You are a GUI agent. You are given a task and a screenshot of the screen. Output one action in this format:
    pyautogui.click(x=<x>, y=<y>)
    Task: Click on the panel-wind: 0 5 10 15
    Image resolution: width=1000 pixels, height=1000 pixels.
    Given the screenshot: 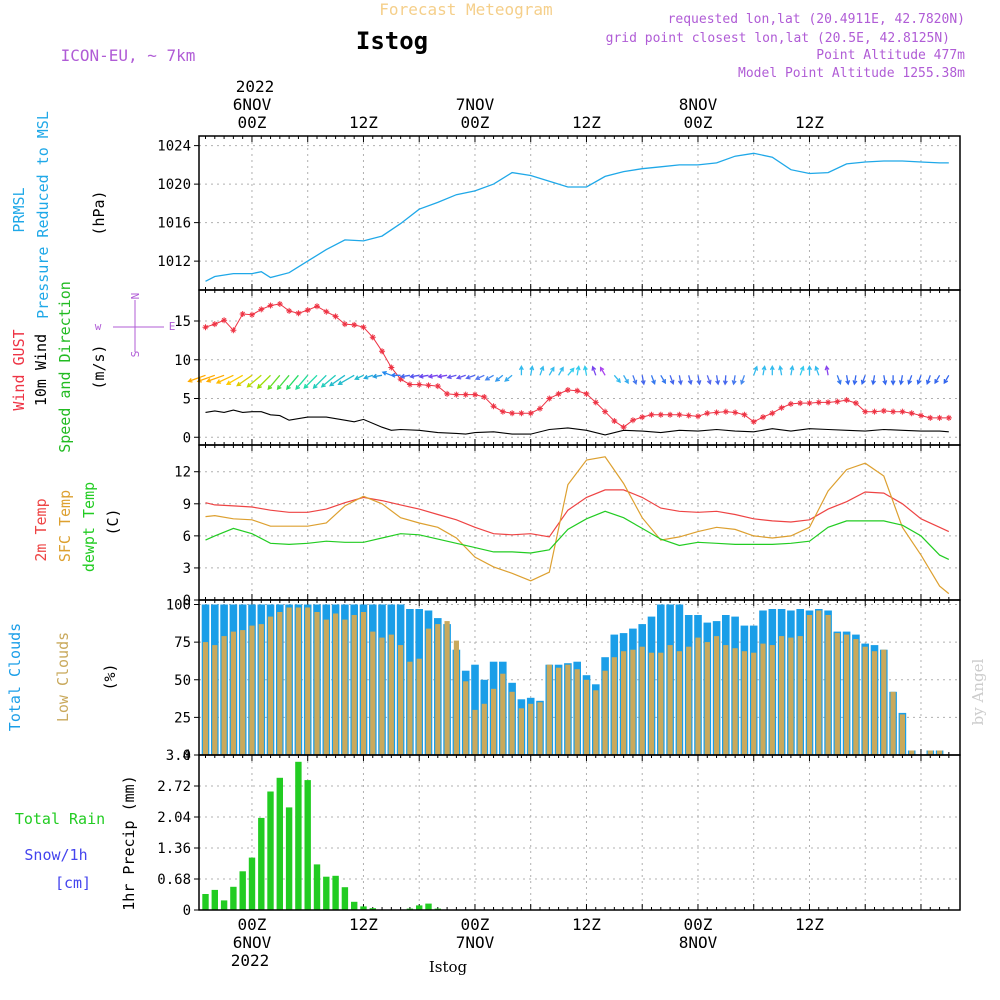 What is the action you would take?
    pyautogui.click(x=567, y=368)
    